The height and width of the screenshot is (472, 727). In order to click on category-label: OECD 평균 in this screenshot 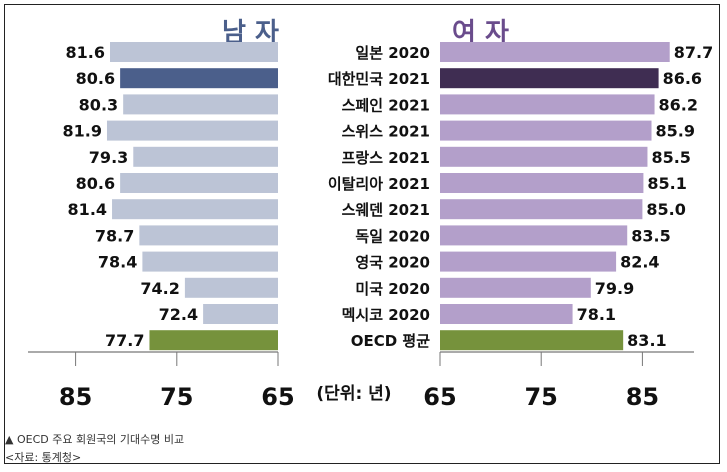, I will do `click(390, 341)`.